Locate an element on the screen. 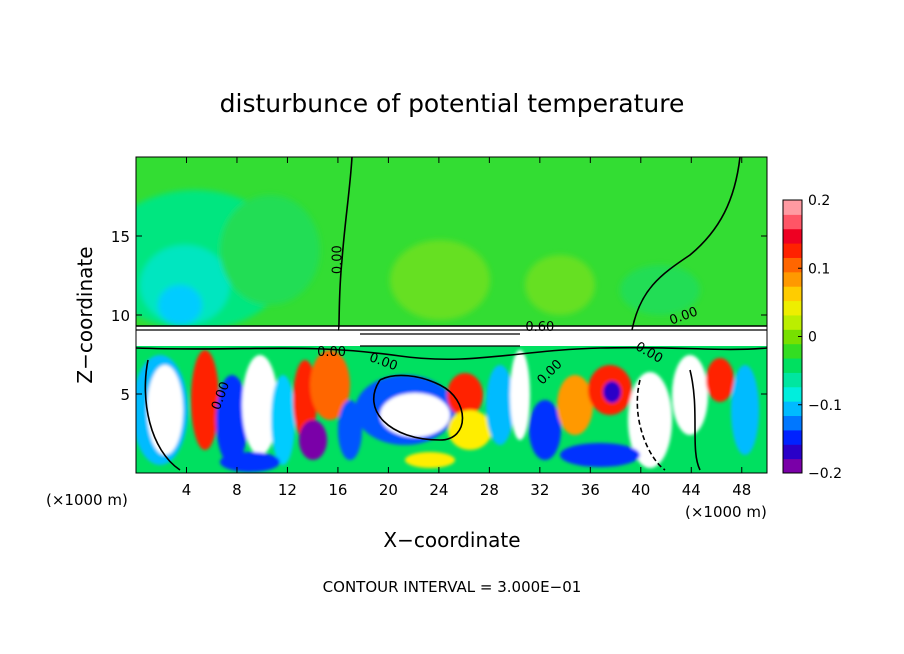  x-tick-label: 12 is located at coordinates (287, 490).